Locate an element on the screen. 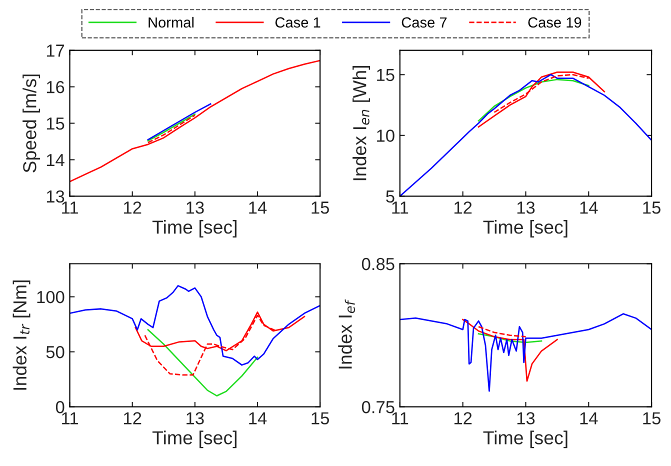  legend-label: Case 7 is located at coordinates (424, 22).